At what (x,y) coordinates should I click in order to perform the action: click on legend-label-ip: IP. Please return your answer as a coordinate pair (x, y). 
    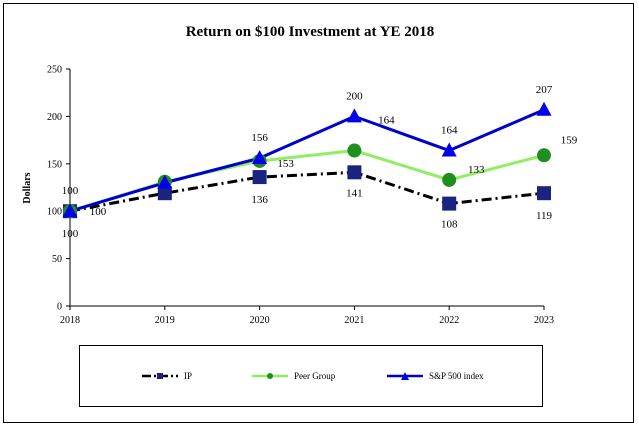
    Looking at the image, I should click on (188, 376).